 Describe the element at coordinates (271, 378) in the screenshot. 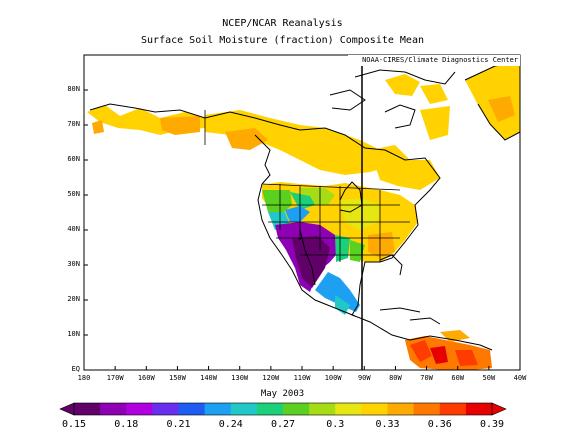

I see `x-tick-label: 120W` at that location.